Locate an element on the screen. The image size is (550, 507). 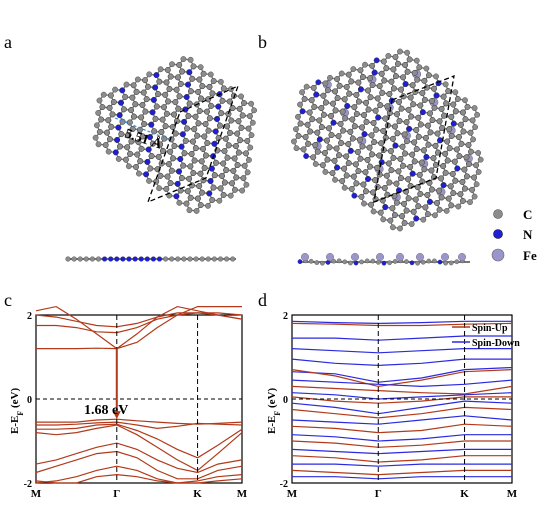
x-tick-label: M is located at coordinates (242, 494).